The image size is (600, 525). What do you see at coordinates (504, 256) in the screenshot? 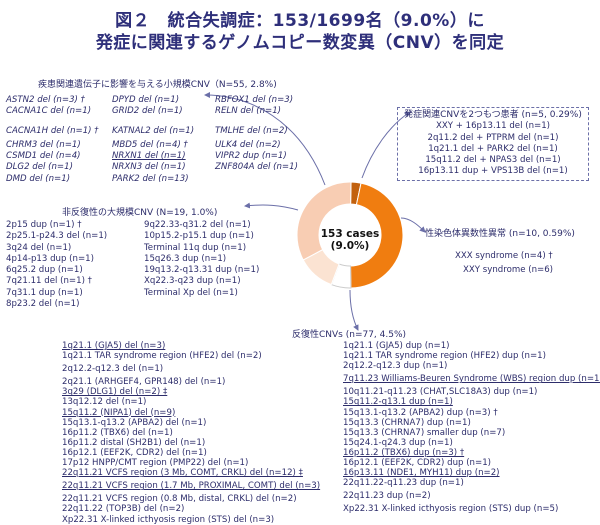
I see `sex-chrom-item: XXX syndrome (n=4) †` at bounding box center [504, 256].